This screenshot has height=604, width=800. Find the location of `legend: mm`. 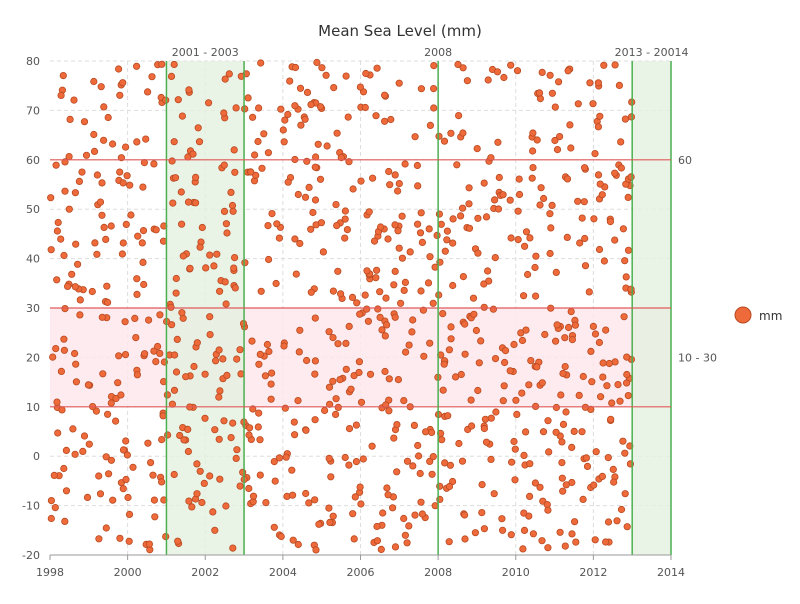

legend: mm is located at coordinates (758, 315).